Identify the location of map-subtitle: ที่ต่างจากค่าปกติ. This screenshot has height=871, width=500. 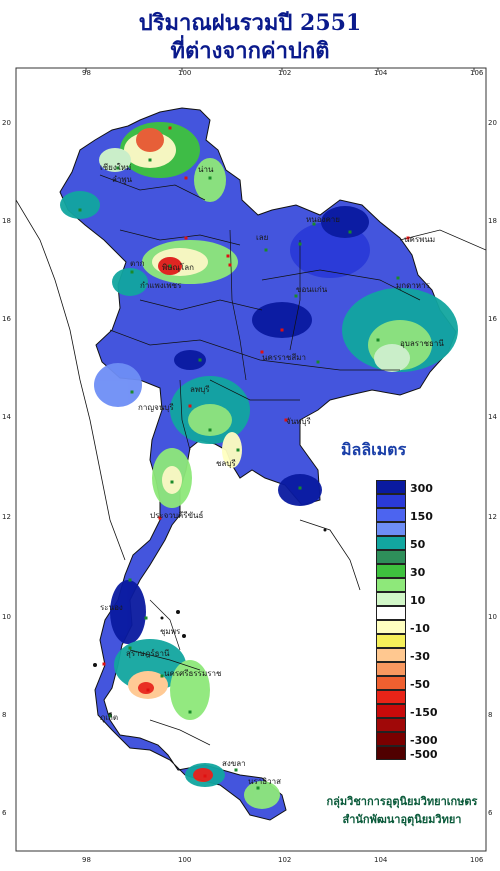
(250, 51).